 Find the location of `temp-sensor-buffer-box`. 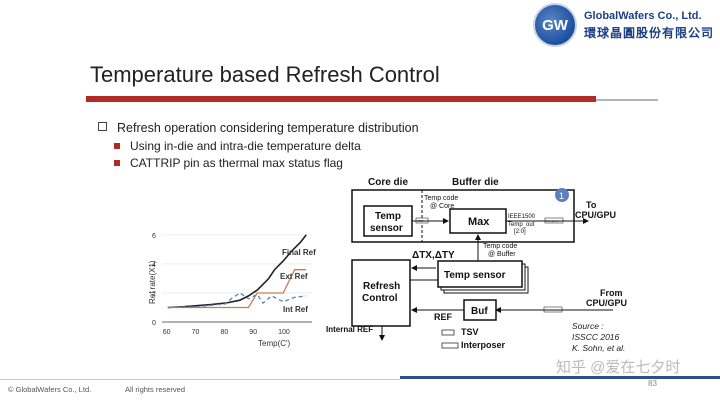

temp-sensor-buffer-box is located at coordinates (480, 274).